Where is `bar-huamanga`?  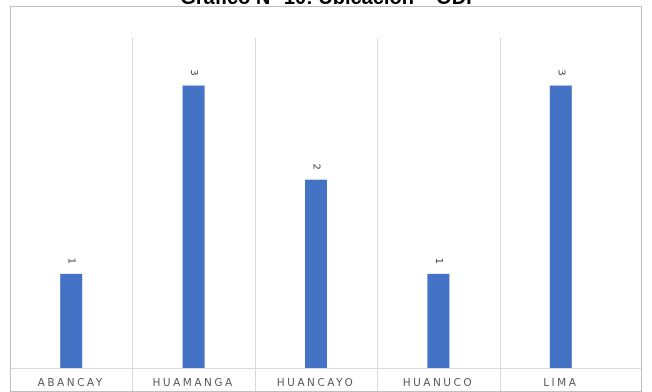
bar-huamanga is located at coordinates (193, 227).